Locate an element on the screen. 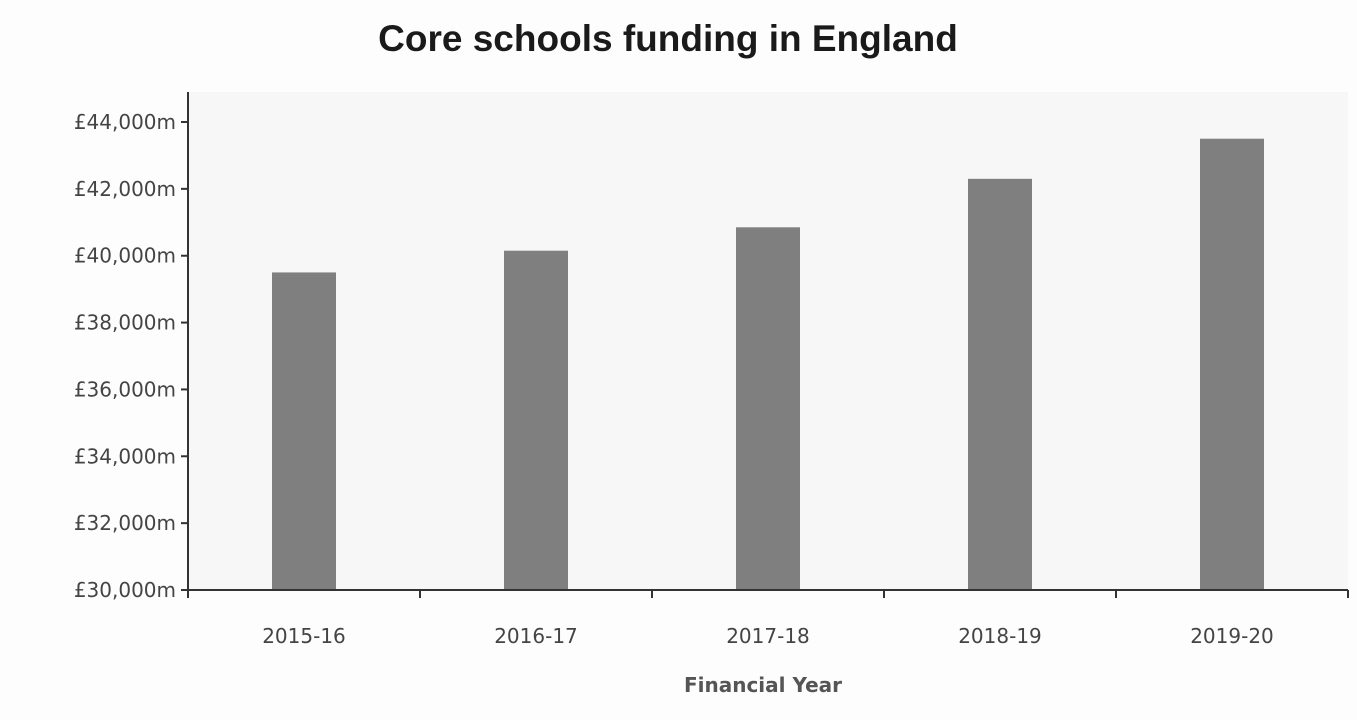 This screenshot has width=1357, height=720. x-tick-label: 2017-18 is located at coordinates (768, 636).